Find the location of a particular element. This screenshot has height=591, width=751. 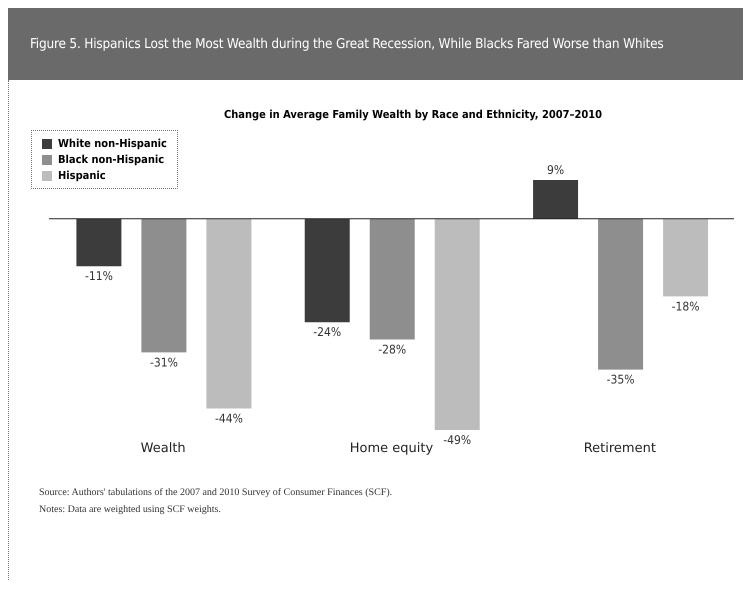

data-label: -44% is located at coordinates (228, 418).